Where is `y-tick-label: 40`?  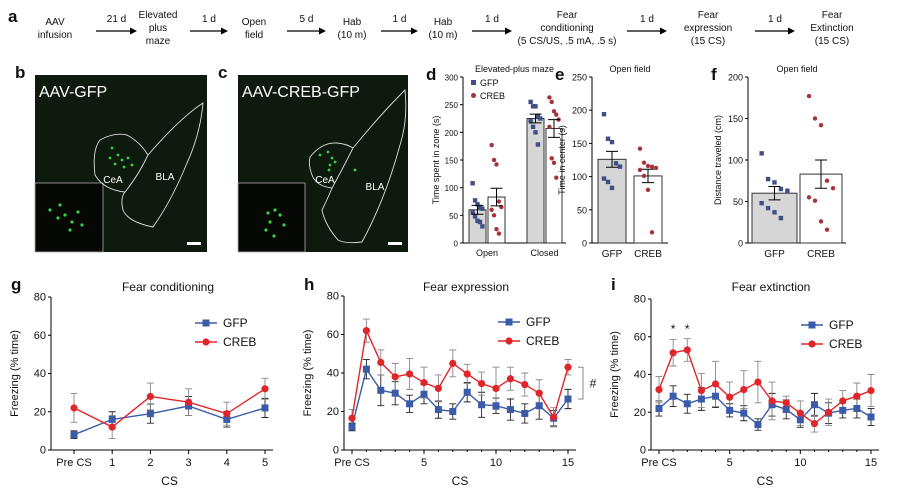 y-tick-label: 40 is located at coordinates (640, 375).